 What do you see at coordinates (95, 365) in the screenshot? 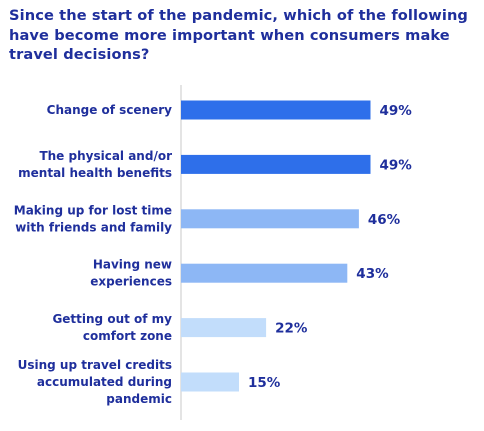
I see `category-label-line: Using up travel credits` at bounding box center [95, 365].